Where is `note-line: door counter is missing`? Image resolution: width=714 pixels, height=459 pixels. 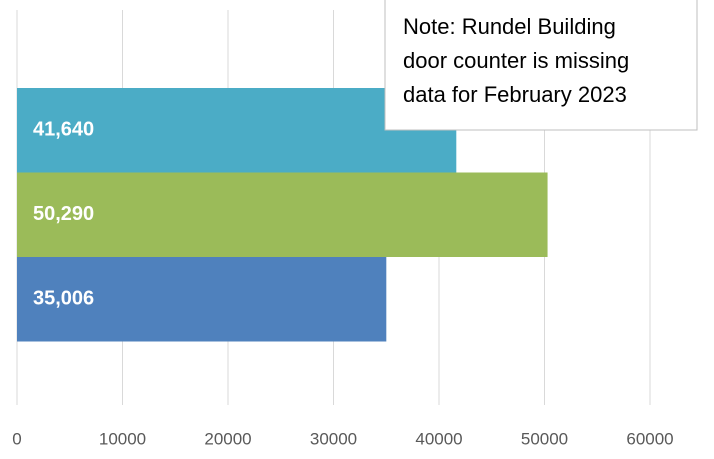
note-line: door counter is missing is located at coordinates (516, 60).